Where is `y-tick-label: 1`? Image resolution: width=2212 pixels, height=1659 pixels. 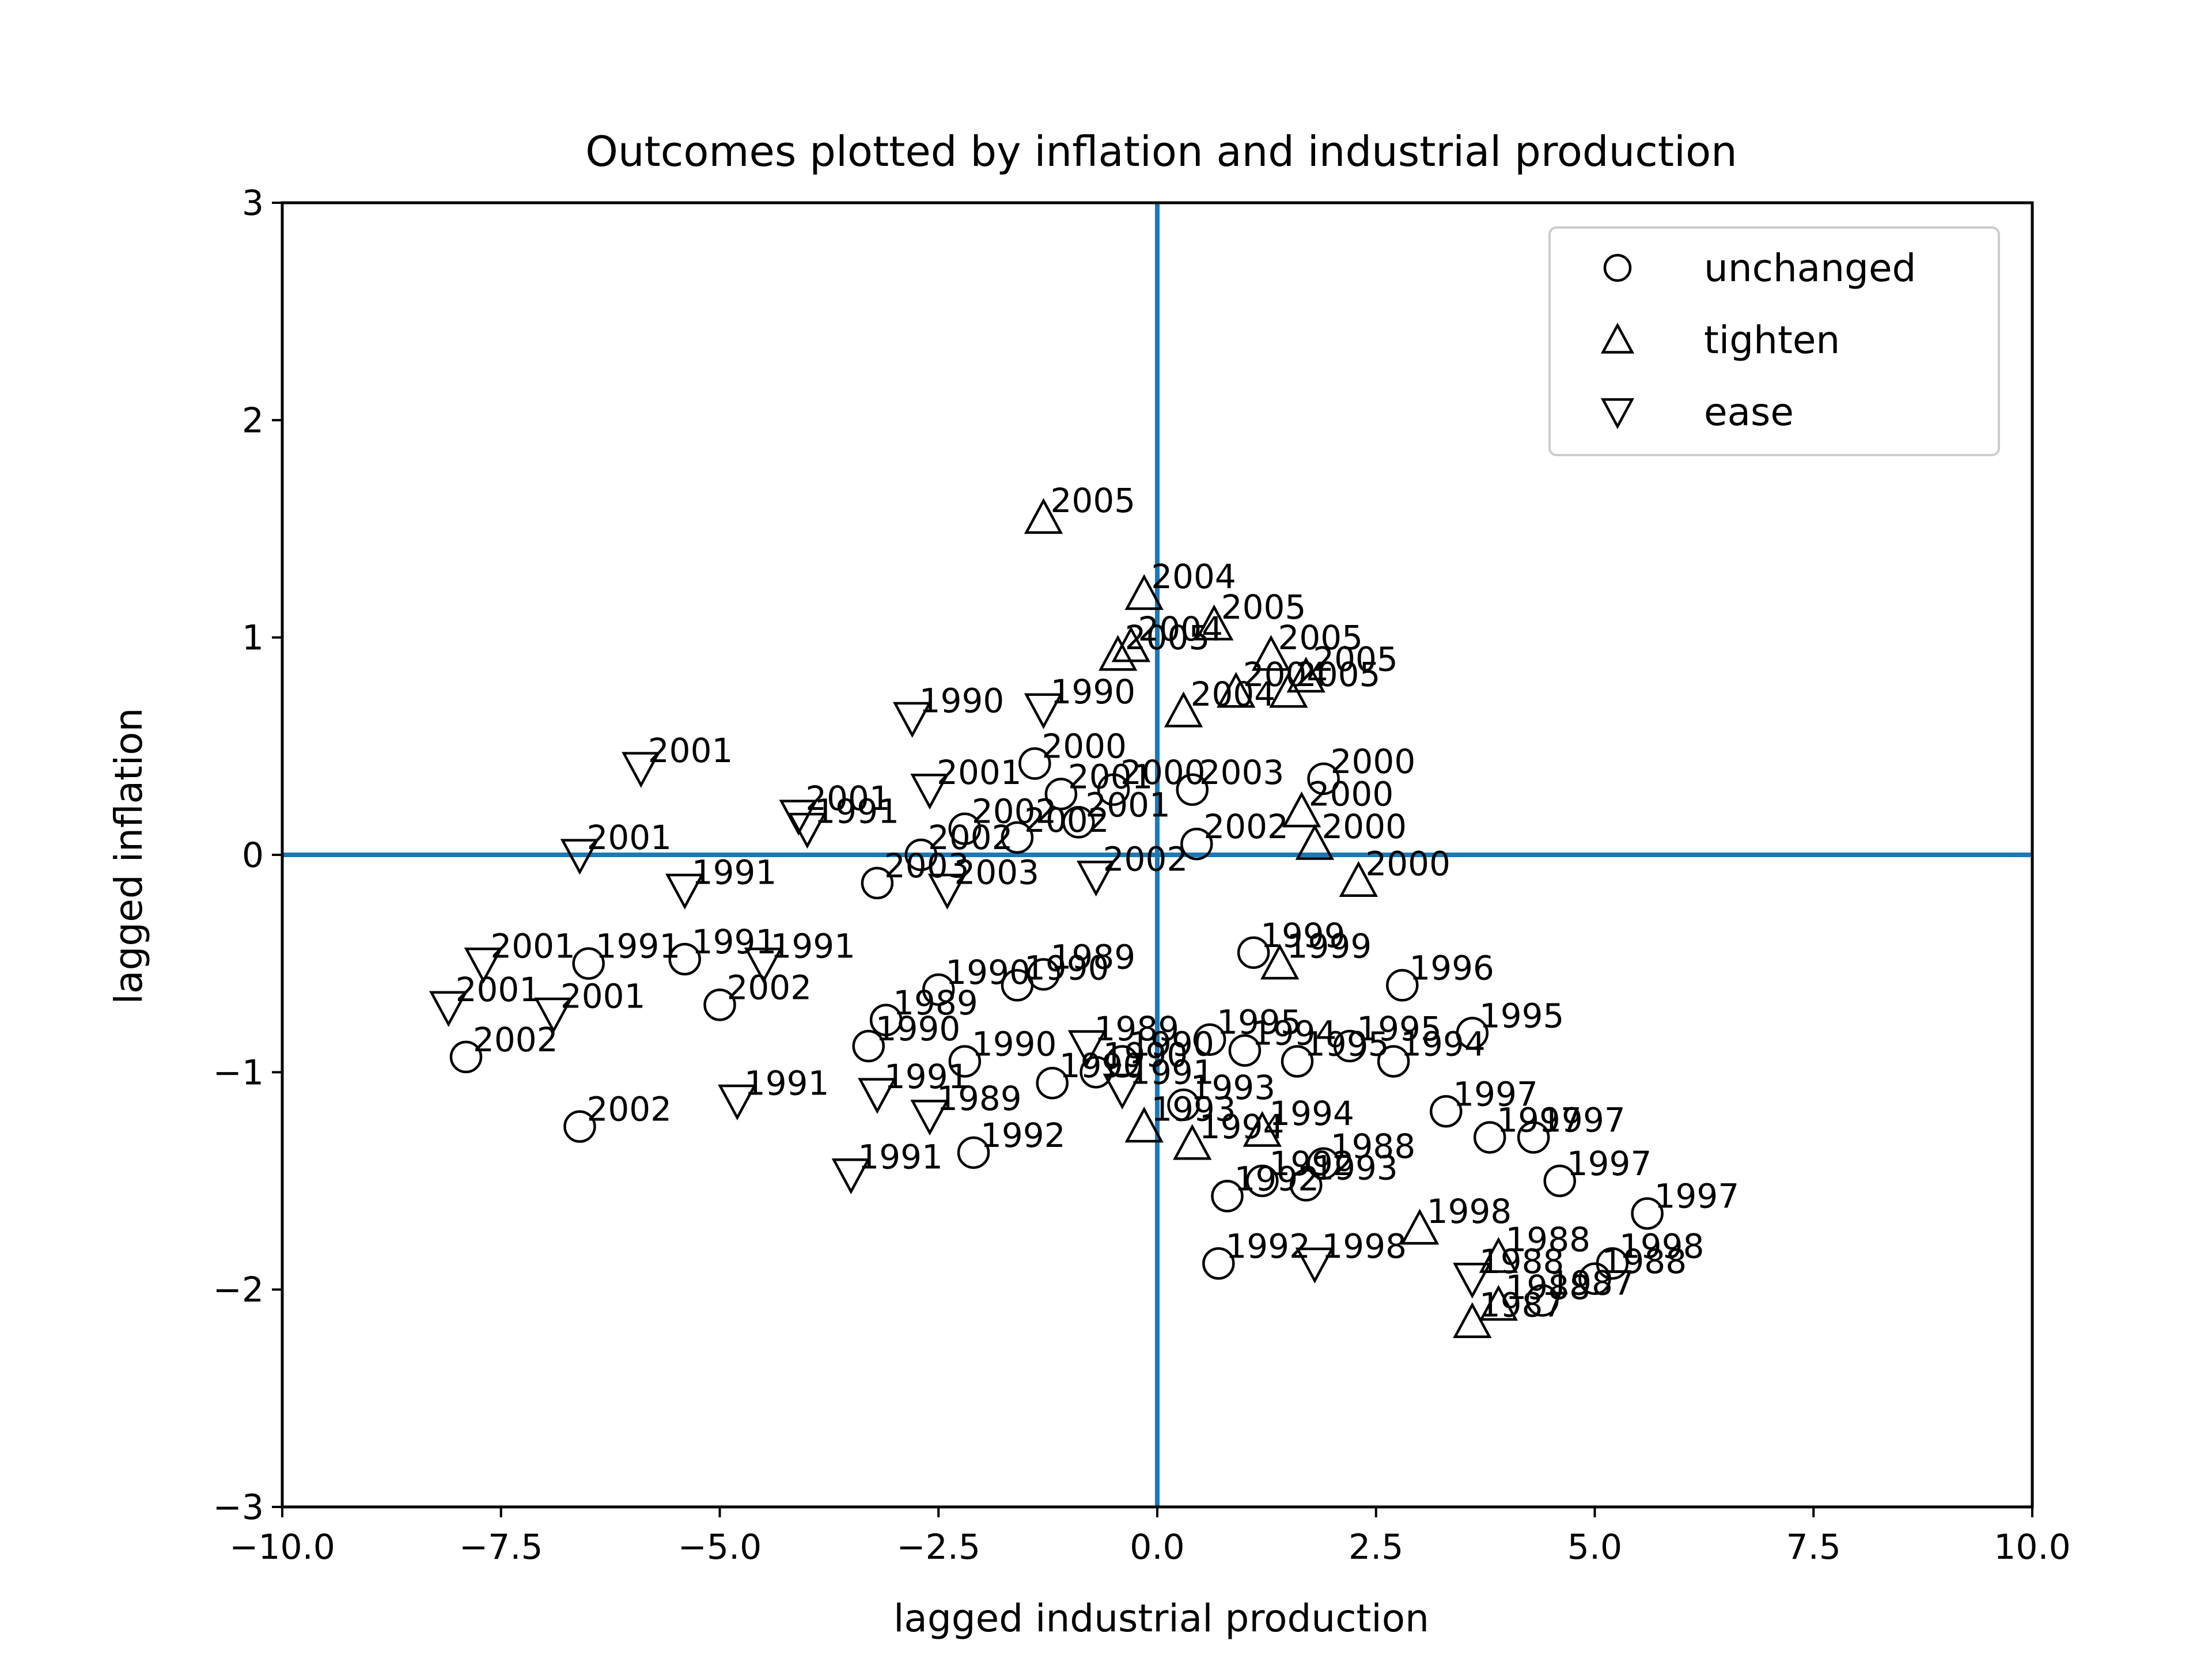 y-tick-label: 1 is located at coordinates (253, 638).